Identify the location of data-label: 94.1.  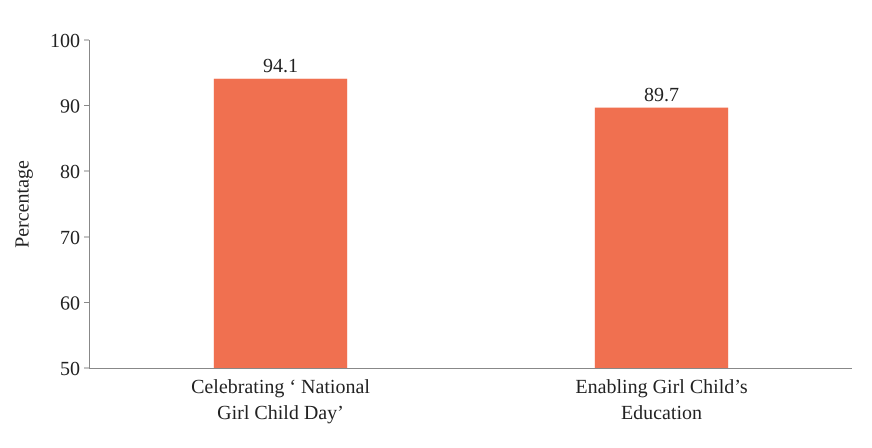
(280, 66).